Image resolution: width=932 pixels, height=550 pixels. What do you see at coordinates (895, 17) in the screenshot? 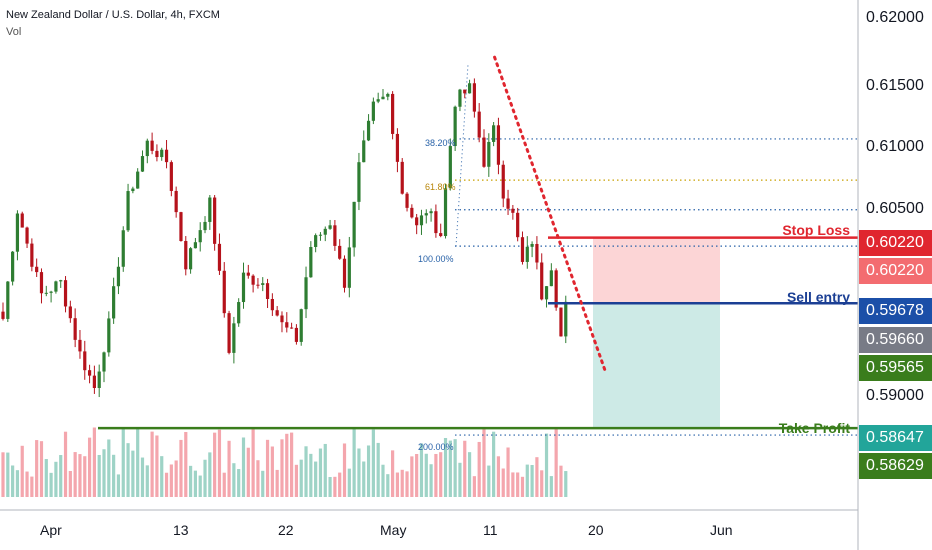
I see `y-tick: 0.62000` at bounding box center [895, 17].